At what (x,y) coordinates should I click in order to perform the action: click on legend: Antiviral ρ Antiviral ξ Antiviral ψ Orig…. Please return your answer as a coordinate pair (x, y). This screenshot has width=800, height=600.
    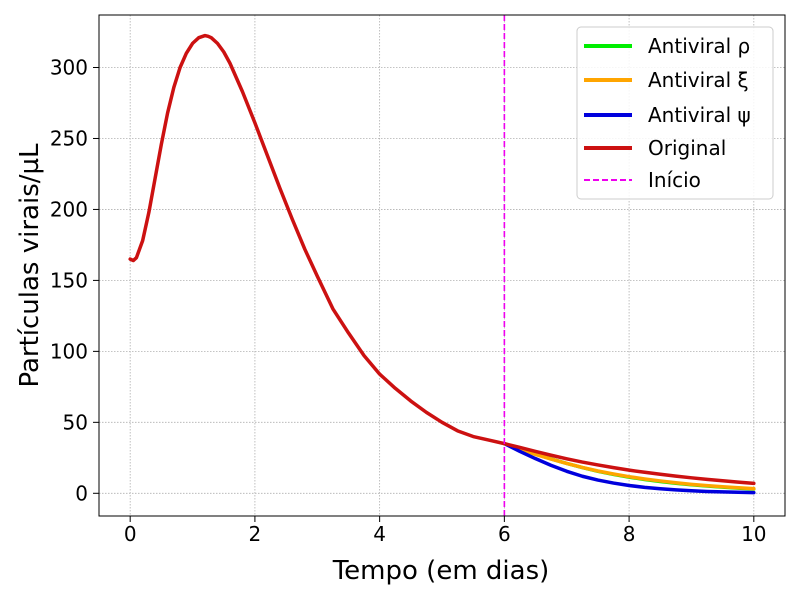
    Looking at the image, I should click on (675, 113).